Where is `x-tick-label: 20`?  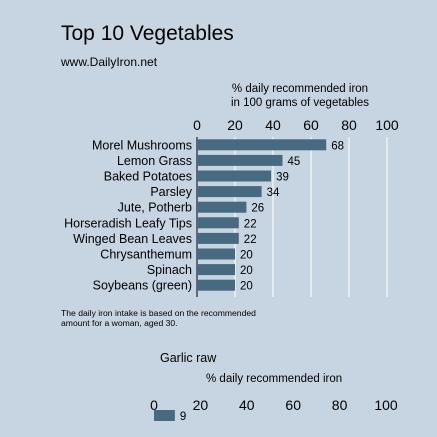 x-tick-label: 20 is located at coordinates (235, 125).